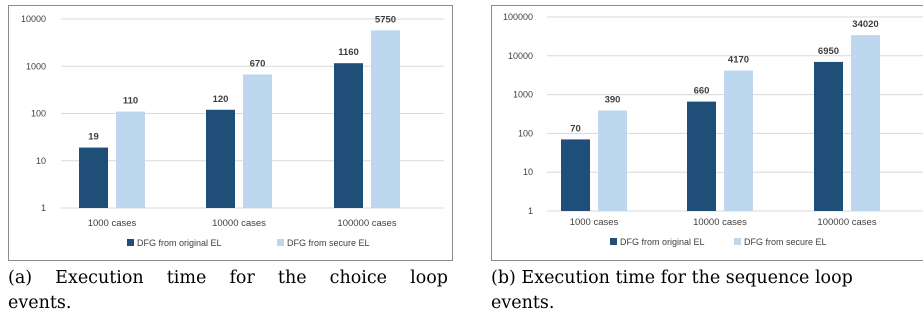 This screenshot has height=327, width=923. Describe the element at coordinates (738, 60) in the screenshot. I see `data-label: 4170` at that location.